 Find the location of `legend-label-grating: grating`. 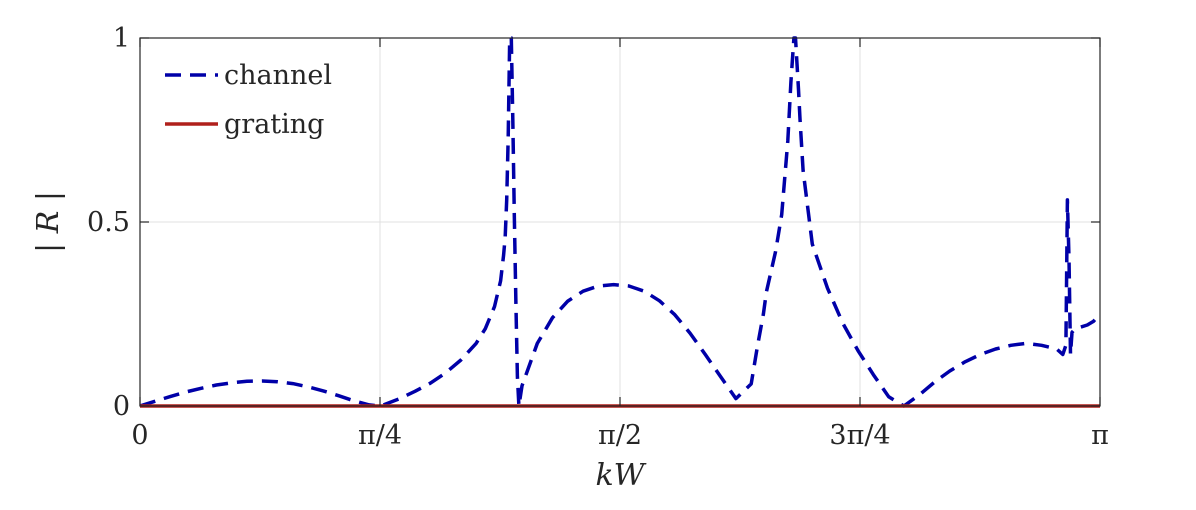

legend-label-grating: grating is located at coordinates (274, 124).